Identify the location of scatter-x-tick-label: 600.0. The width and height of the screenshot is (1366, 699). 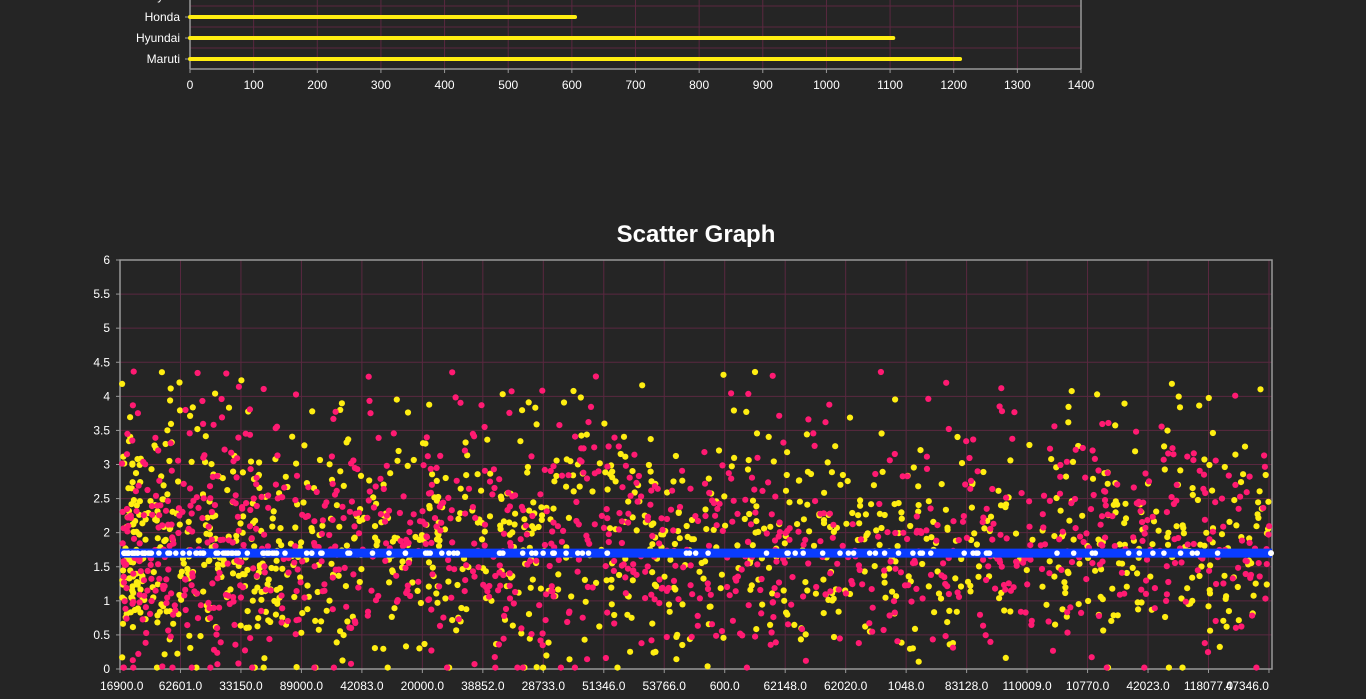
(725, 686).